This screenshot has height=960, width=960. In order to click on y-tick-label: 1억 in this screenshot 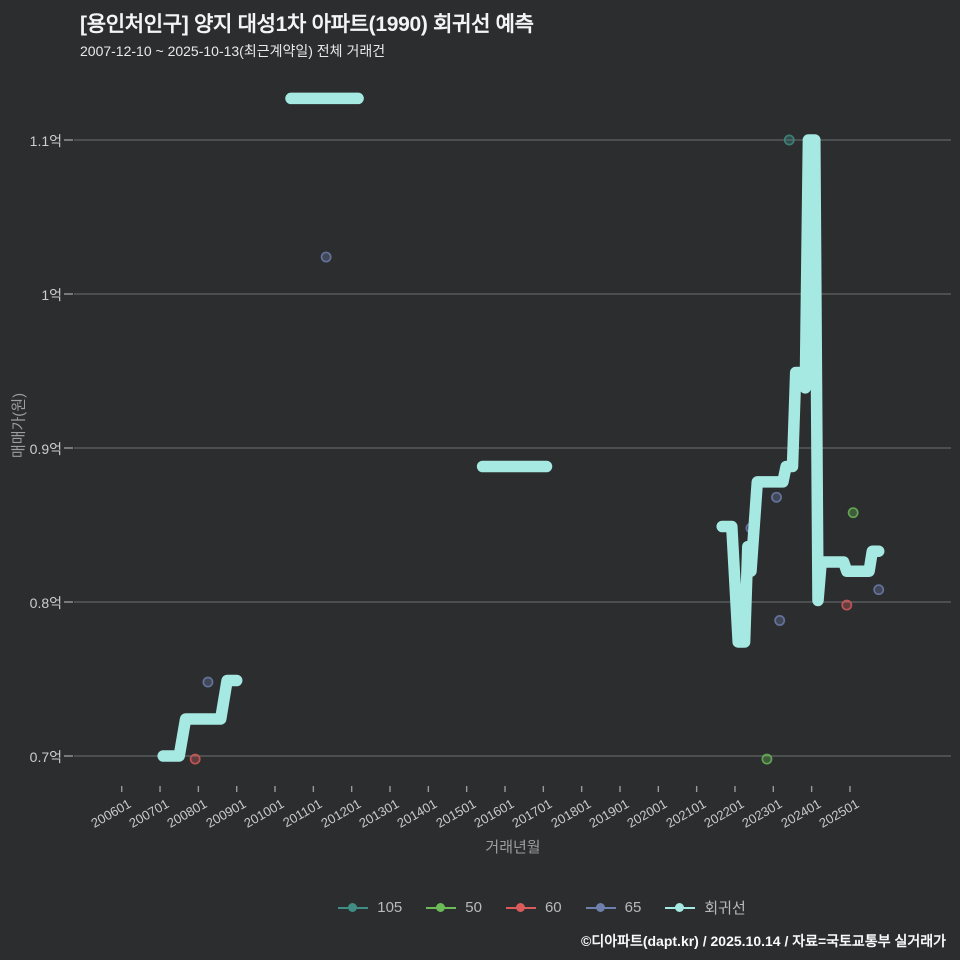, I will do `click(51, 295)`.